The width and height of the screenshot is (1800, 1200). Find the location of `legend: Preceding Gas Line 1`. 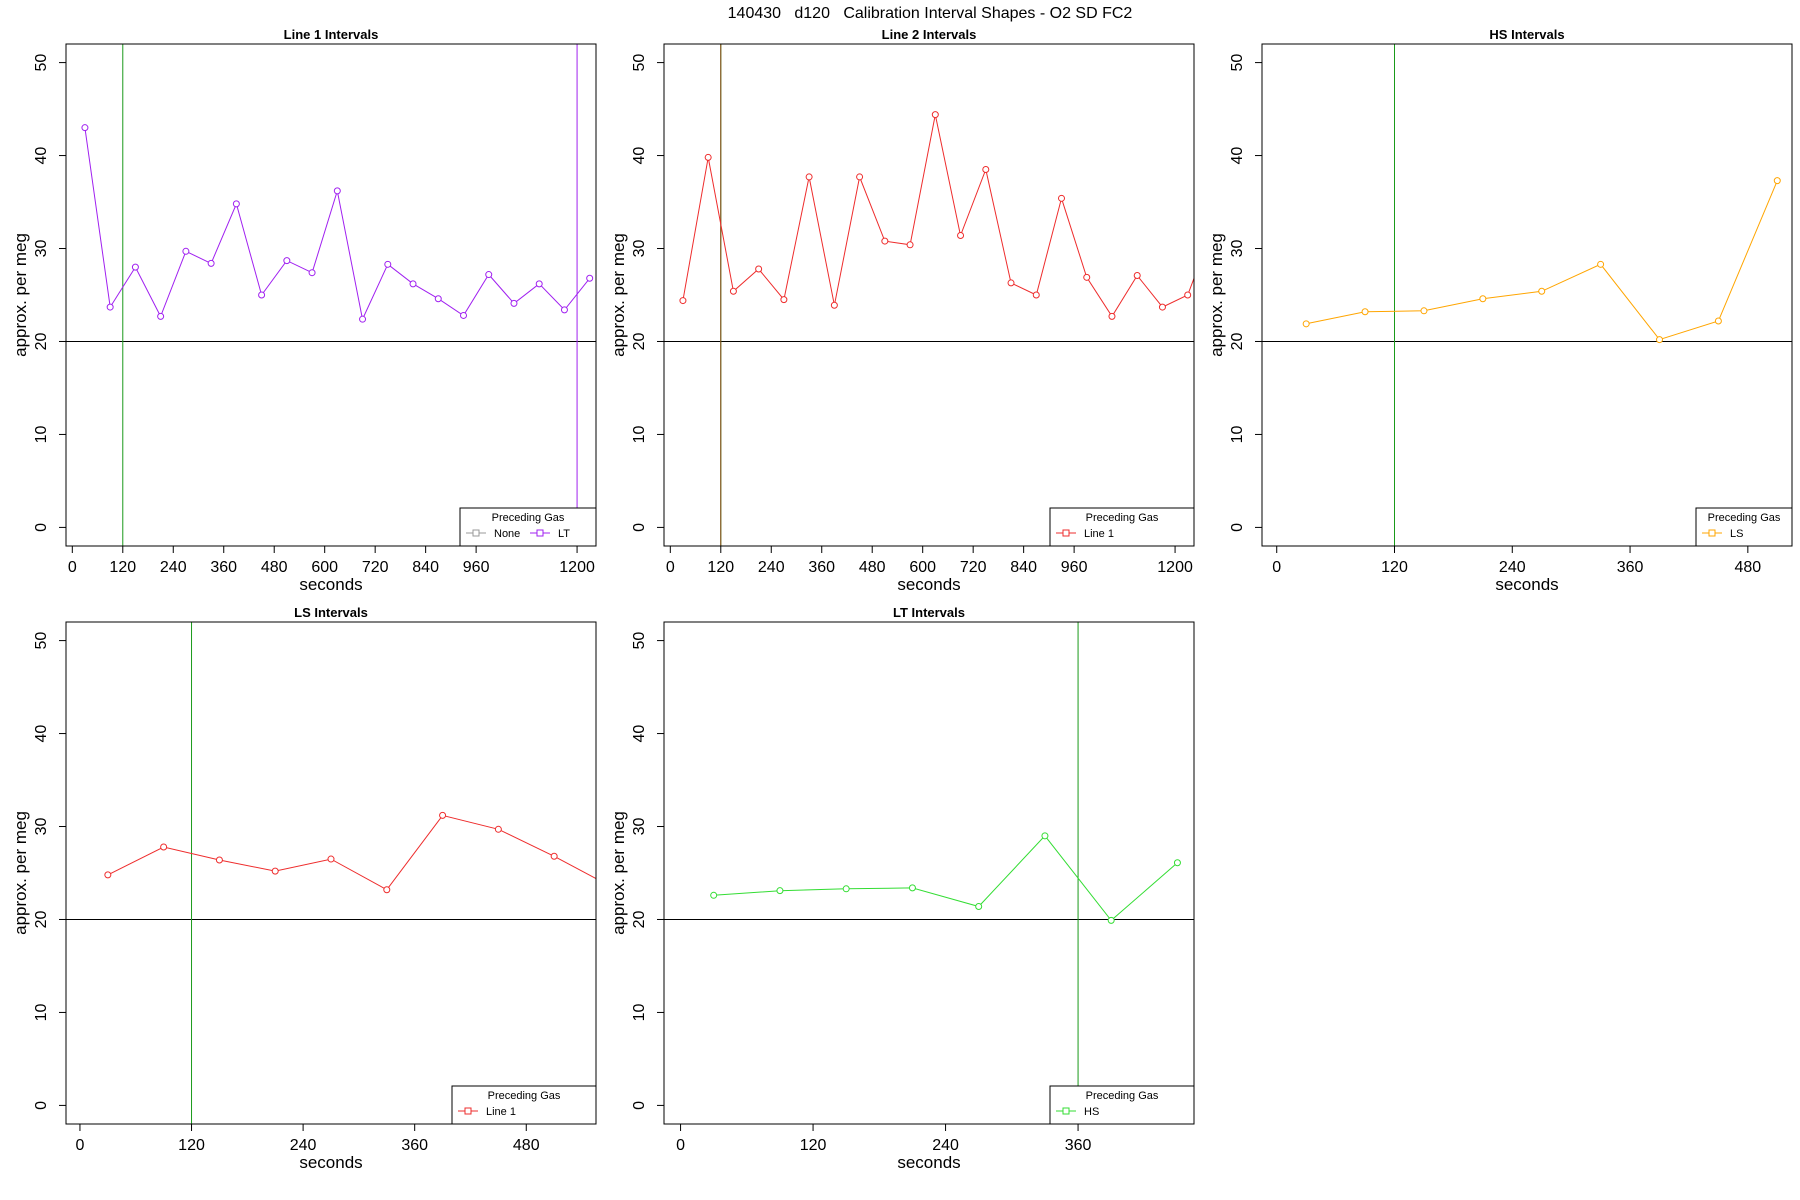

legend: Preceding Gas Line 1 is located at coordinates (524, 1105).